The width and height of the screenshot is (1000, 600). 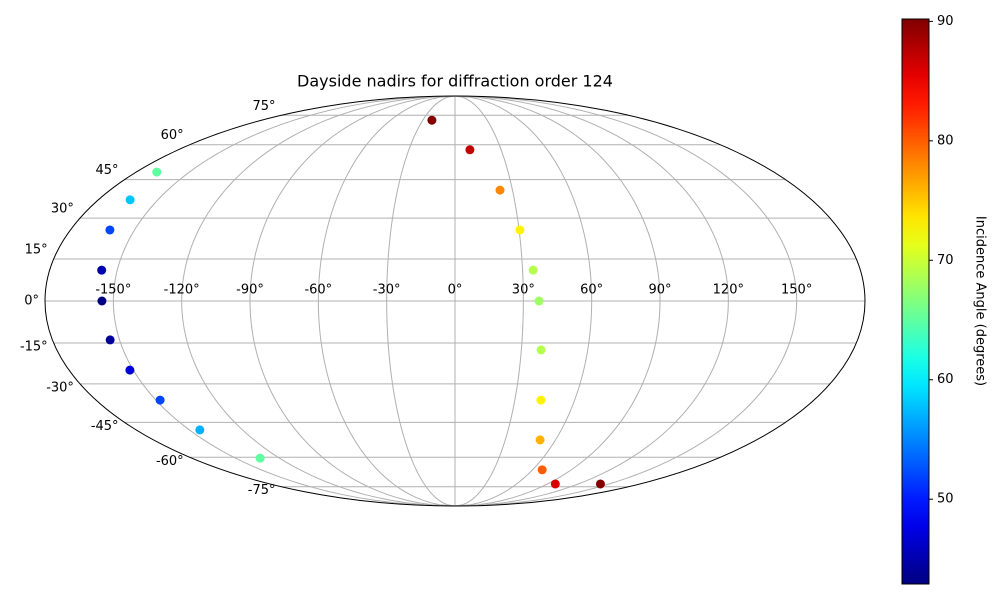 What do you see at coordinates (172, 135) in the screenshot?
I see `y-tick-label: 60°` at bounding box center [172, 135].